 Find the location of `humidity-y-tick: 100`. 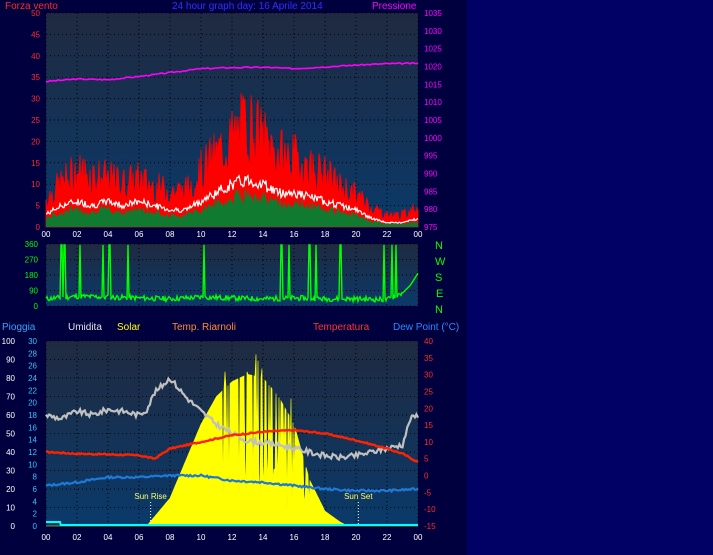

humidity-y-tick: 100 is located at coordinates (9, 341).